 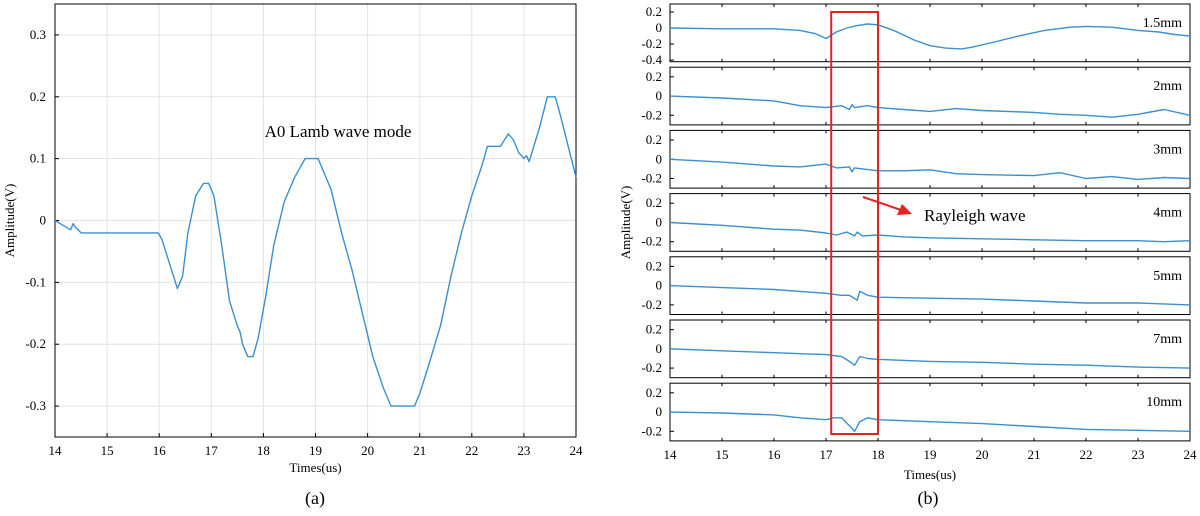 I want to click on strip-1-5mm: 0.20-0.2-0.4 1.5mm, so click(x=916, y=35).